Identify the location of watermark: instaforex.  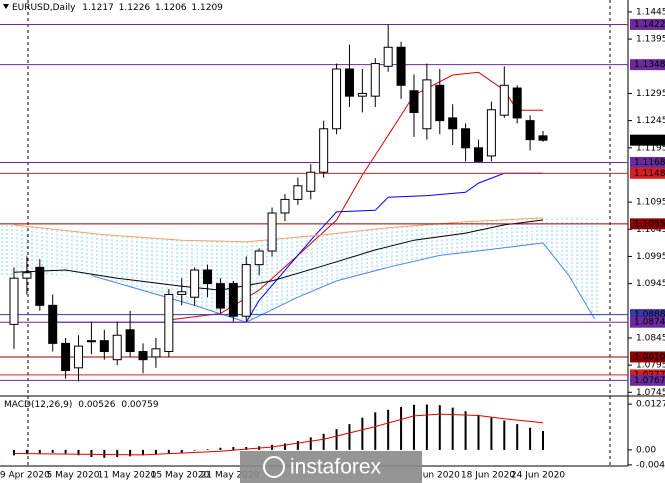
(331, 467).